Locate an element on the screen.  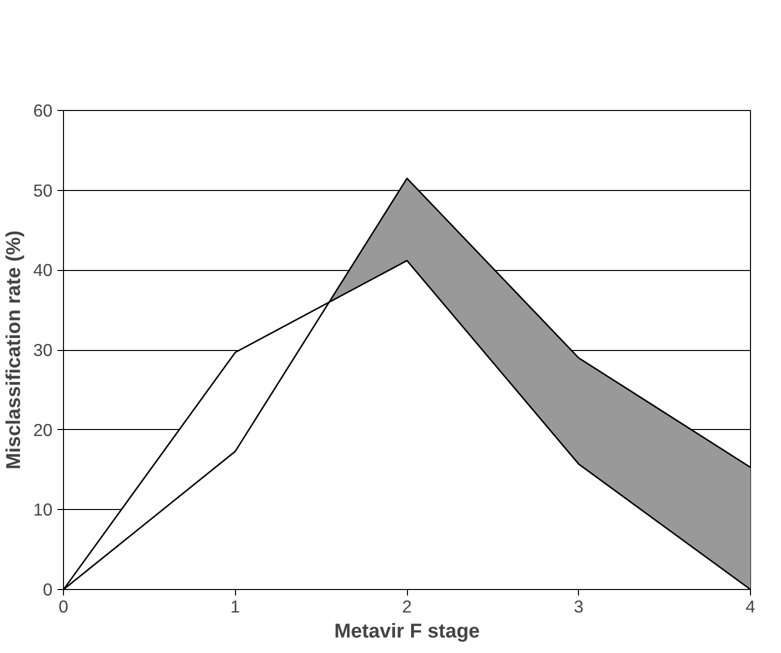
y-tick-label: 40 is located at coordinates (43, 270).